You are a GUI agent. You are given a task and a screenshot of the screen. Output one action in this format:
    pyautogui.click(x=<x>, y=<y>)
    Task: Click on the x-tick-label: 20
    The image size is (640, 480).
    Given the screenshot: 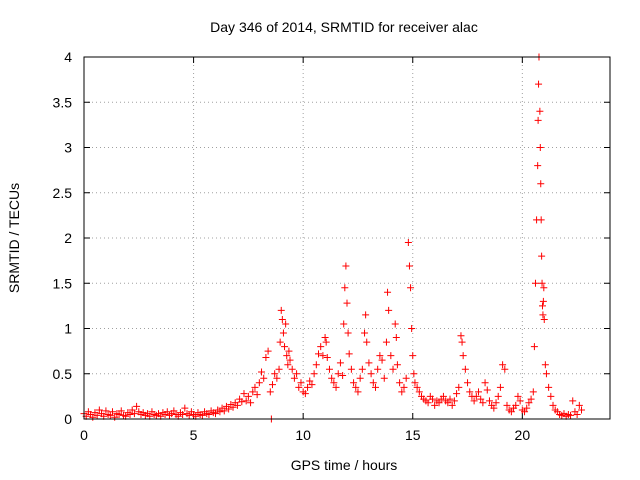 What is the action you would take?
    pyautogui.click(x=523, y=435)
    